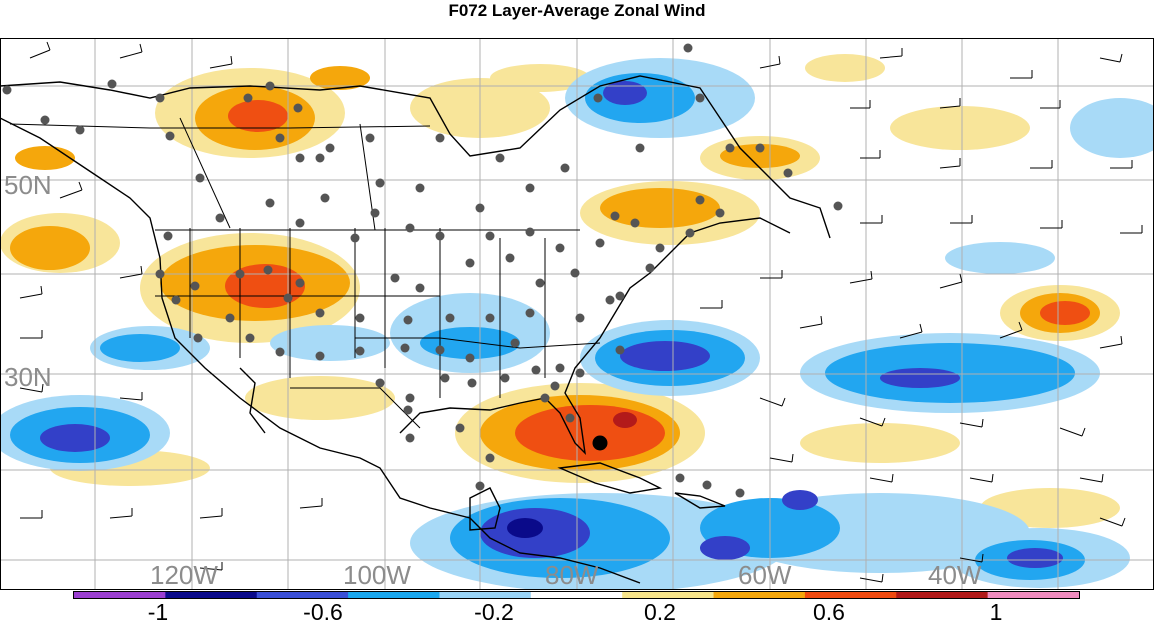  Describe the element at coordinates (955, 575) in the screenshot. I see `lon-label-40w: 40W` at that location.